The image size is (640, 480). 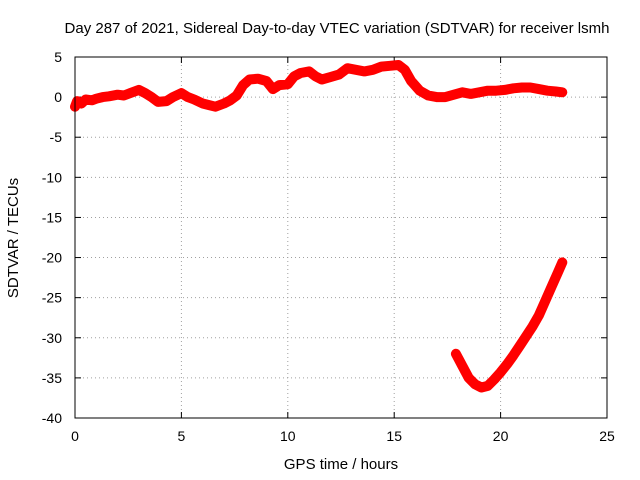 I want to click on x-tick-label: 5, so click(x=182, y=436).